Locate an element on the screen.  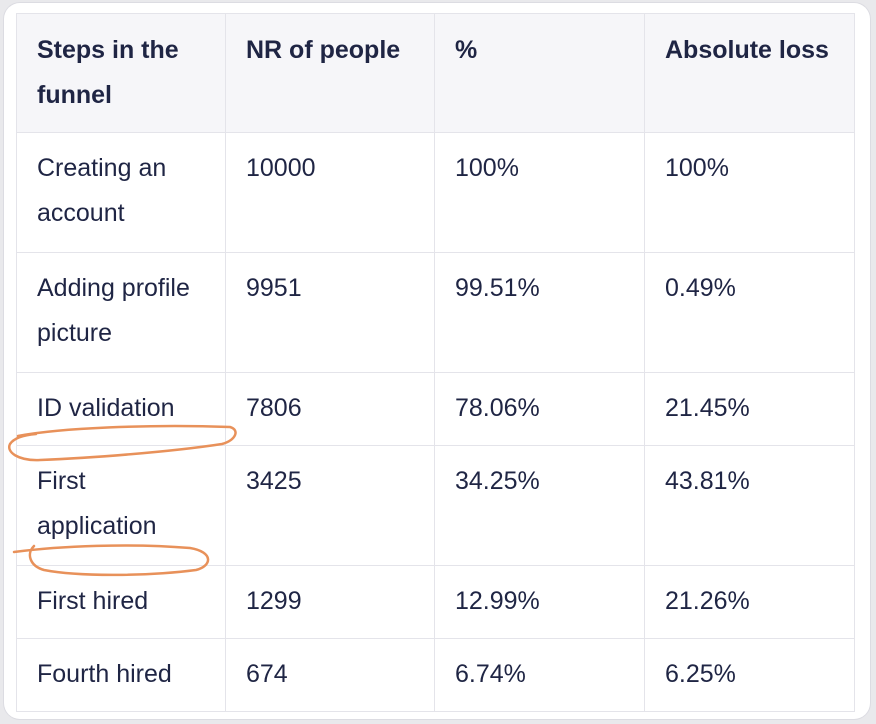
cell-people: 9951 is located at coordinates (330, 312).